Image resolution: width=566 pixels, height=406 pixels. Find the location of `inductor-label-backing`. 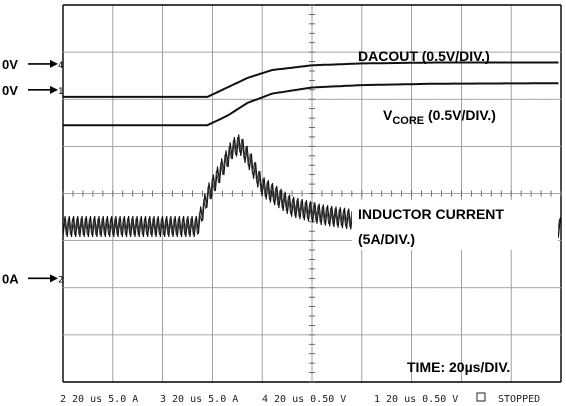

inductor-label-backing is located at coordinates (455, 225).